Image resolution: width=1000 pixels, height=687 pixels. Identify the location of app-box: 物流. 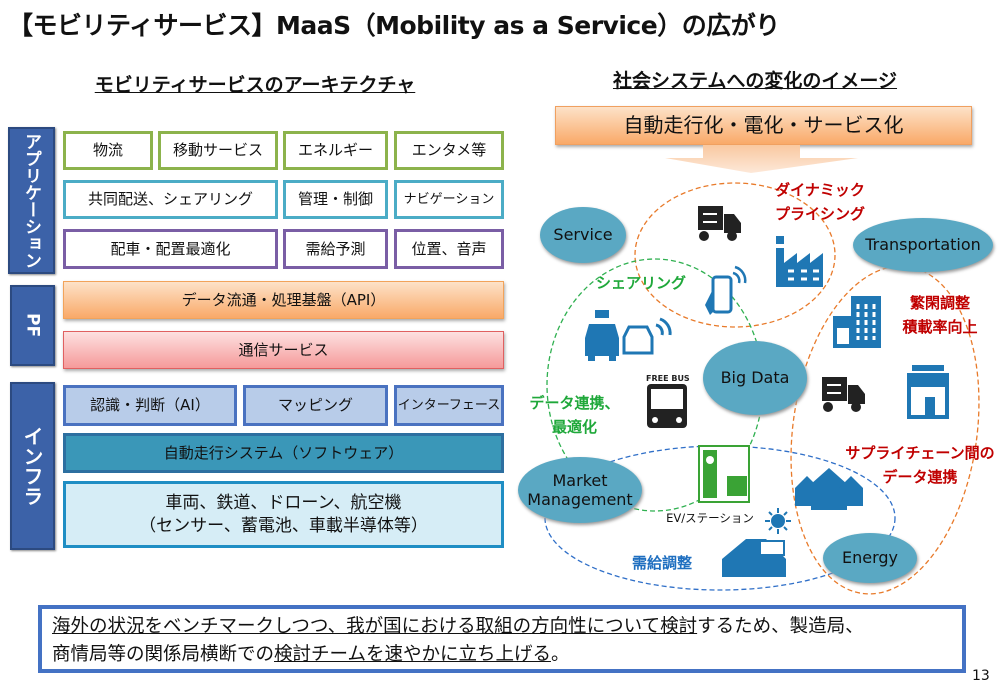
(108, 150).